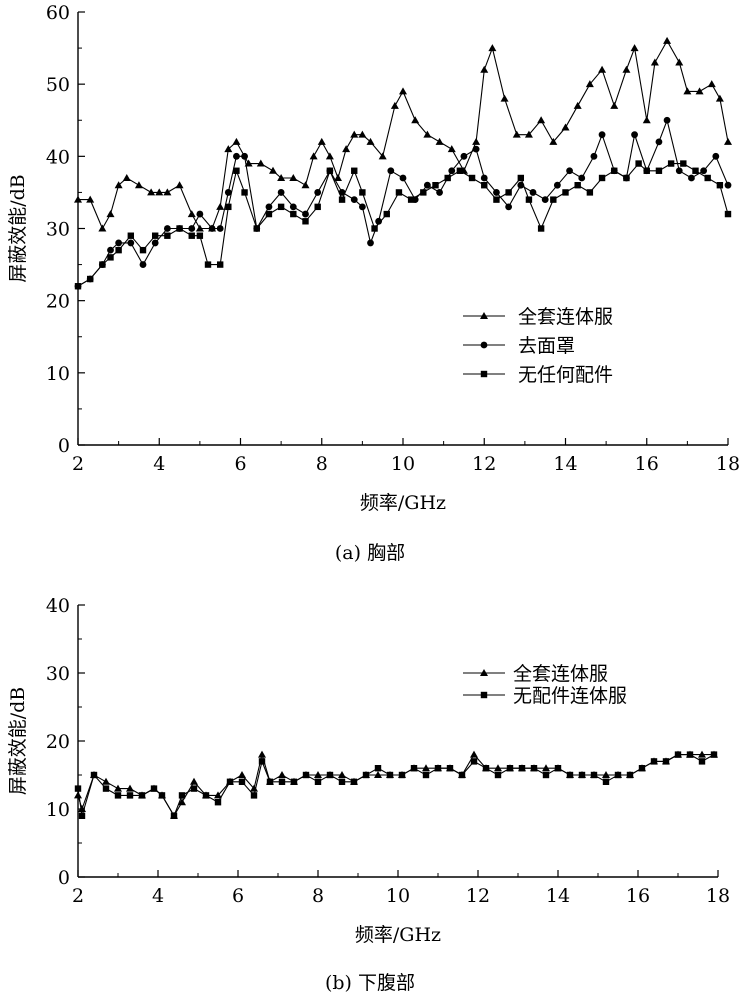  What do you see at coordinates (546, 346) in the screenshot?
I see `legend-label: 去面罩` at bounding box center [546, 346].